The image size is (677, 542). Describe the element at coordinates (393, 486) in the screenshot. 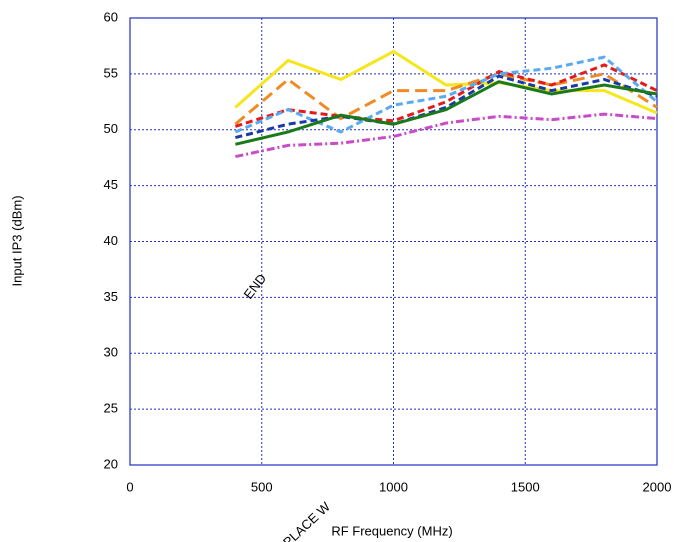

I see `x-tick-label: 1000` at that location.